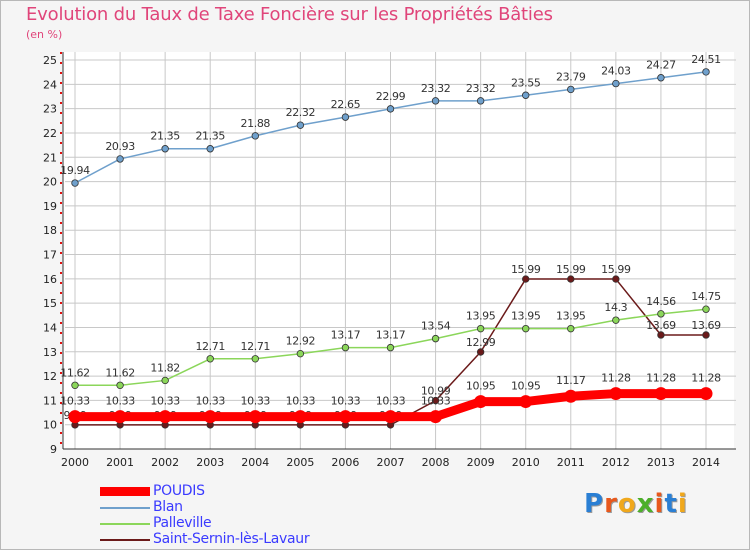 The image size is (750, 550). Describe the element at coordinates (50, 206) in the screenshot. I see `y-tick-label: 19` at that location.